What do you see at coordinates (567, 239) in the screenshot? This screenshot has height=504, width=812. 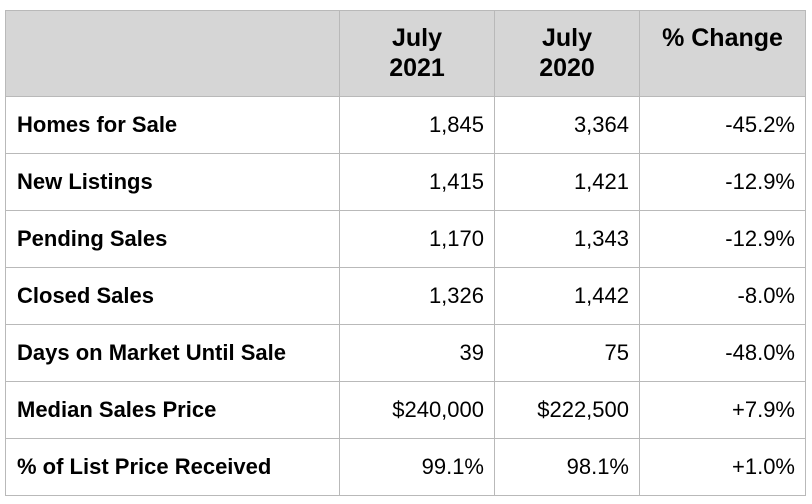 I see `value-2020: 1,343` at bounding box center [567, 239].